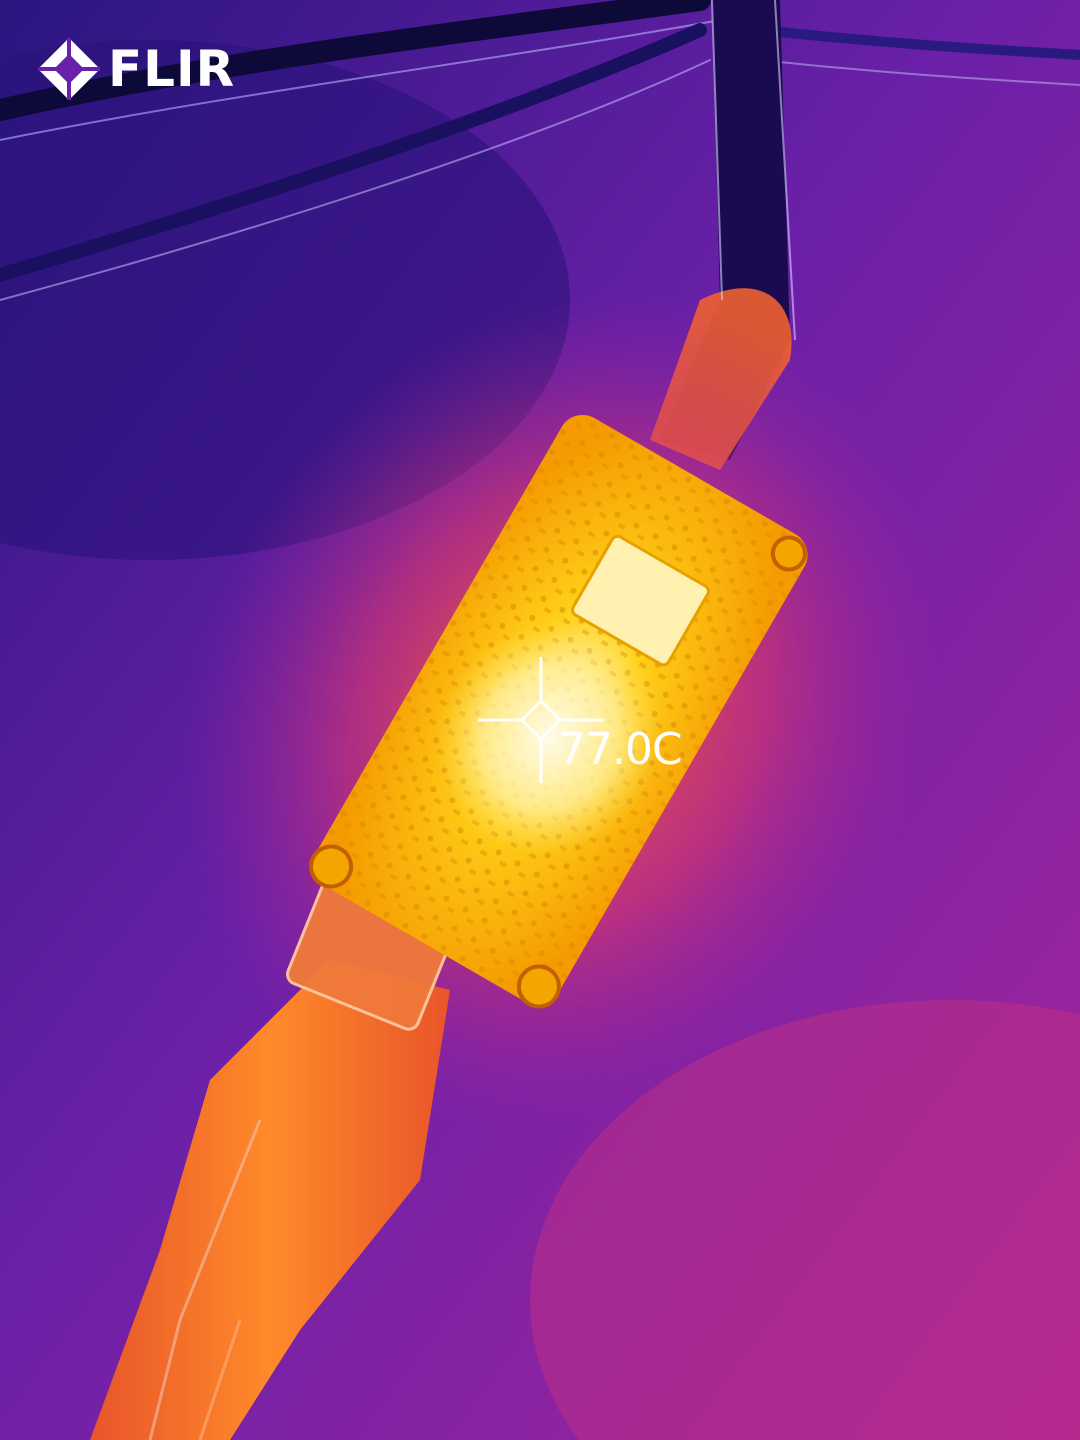 The image size is (1080, 1440). I want to click on flir-diamond-icon, so click(69, 69).